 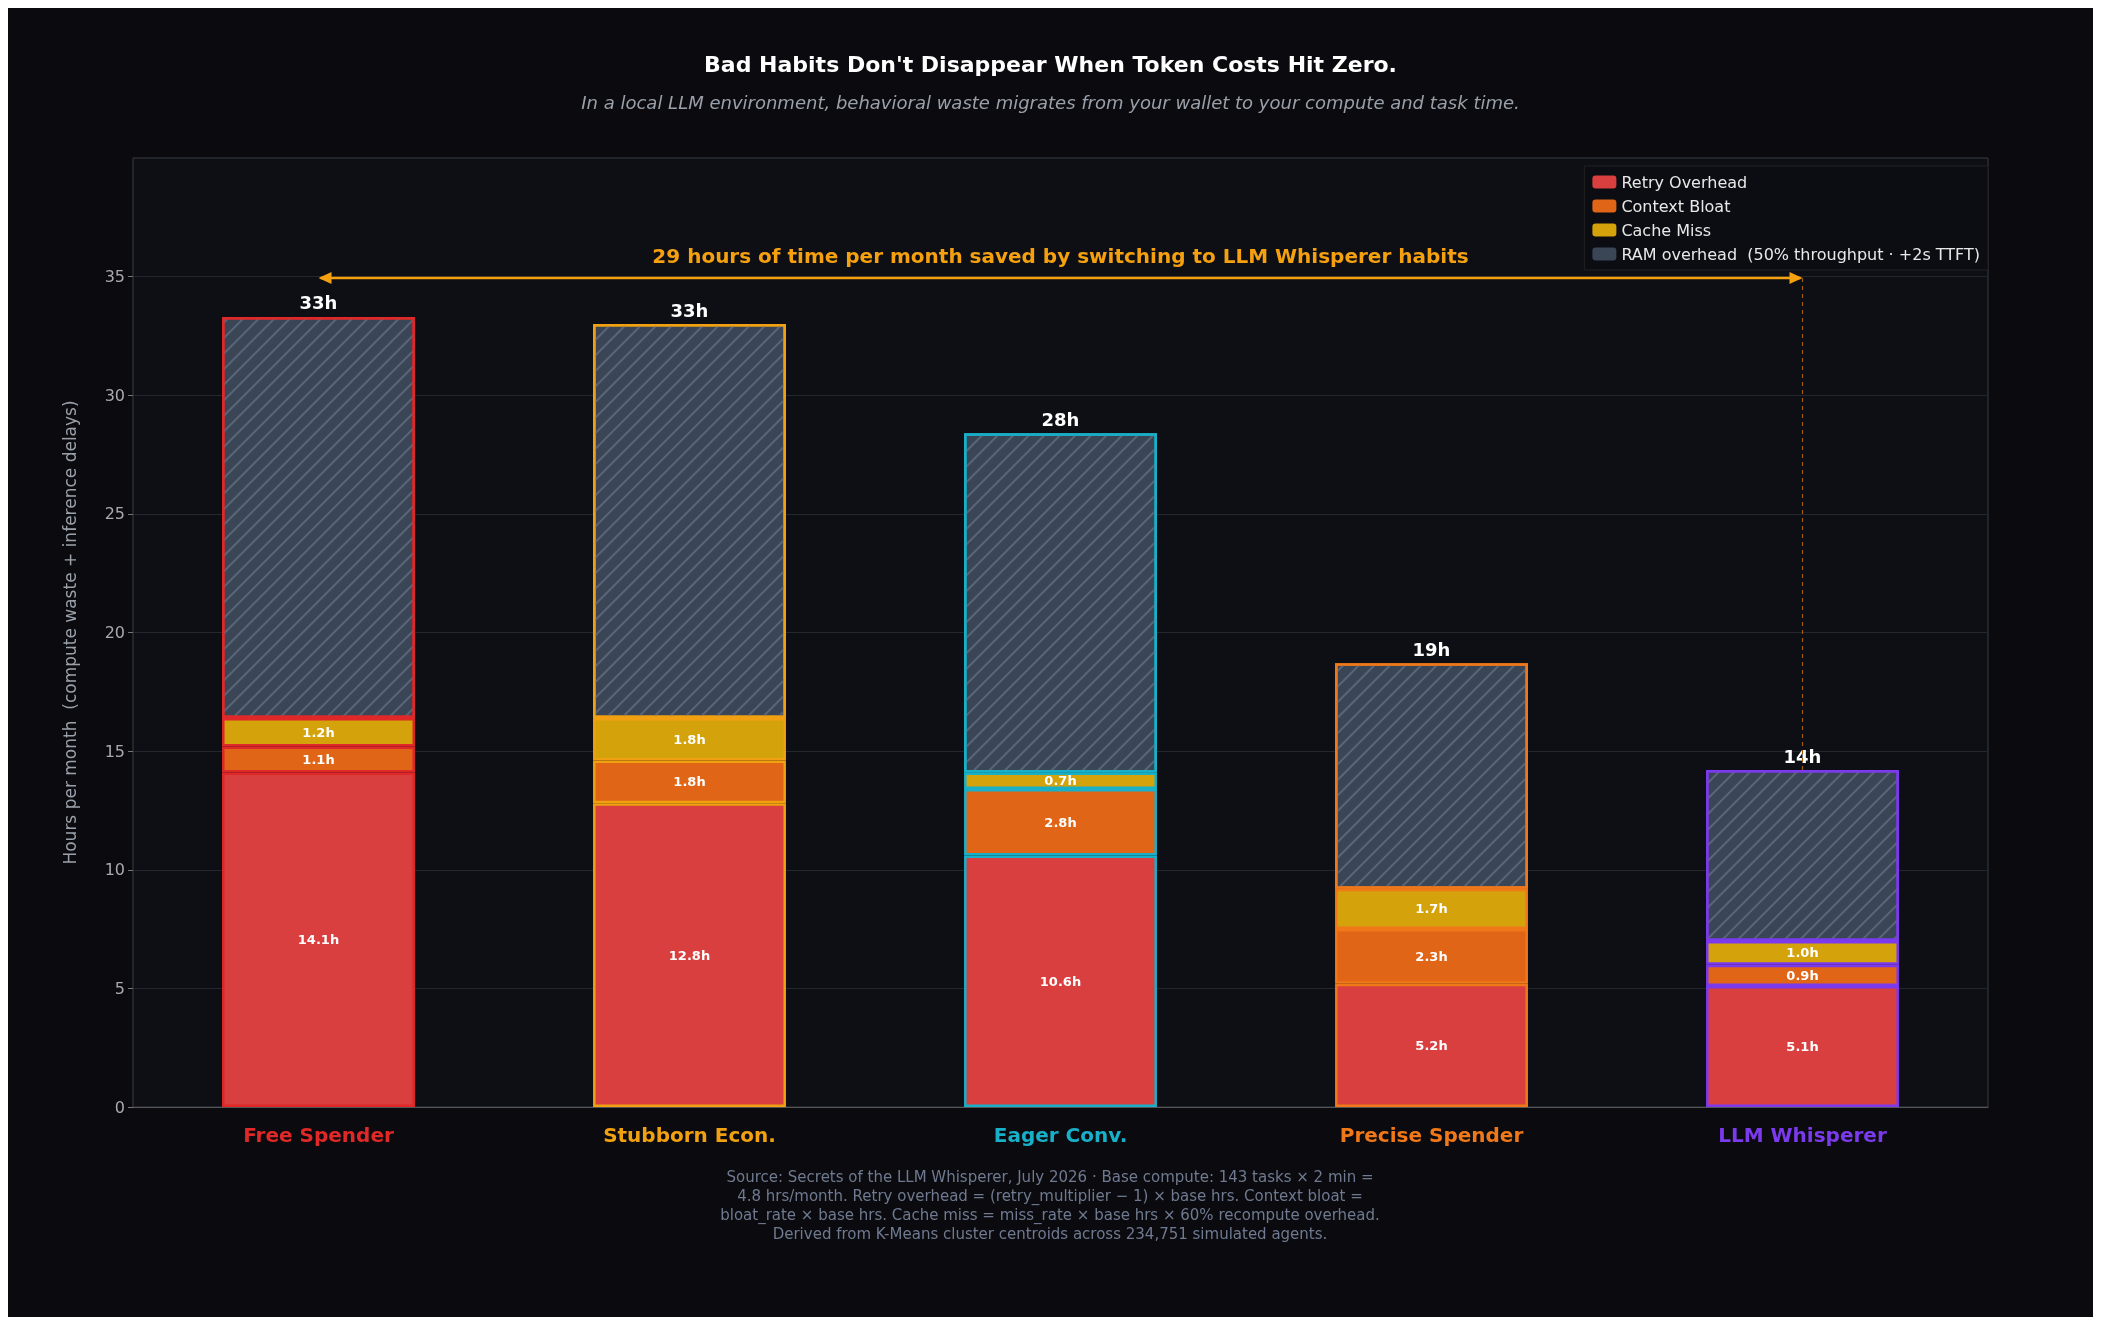 What do you see at coordinates (1431, 1045) in the screenshot?
I see `data-label: 5.2h` at bounding box center [1431, 1045].